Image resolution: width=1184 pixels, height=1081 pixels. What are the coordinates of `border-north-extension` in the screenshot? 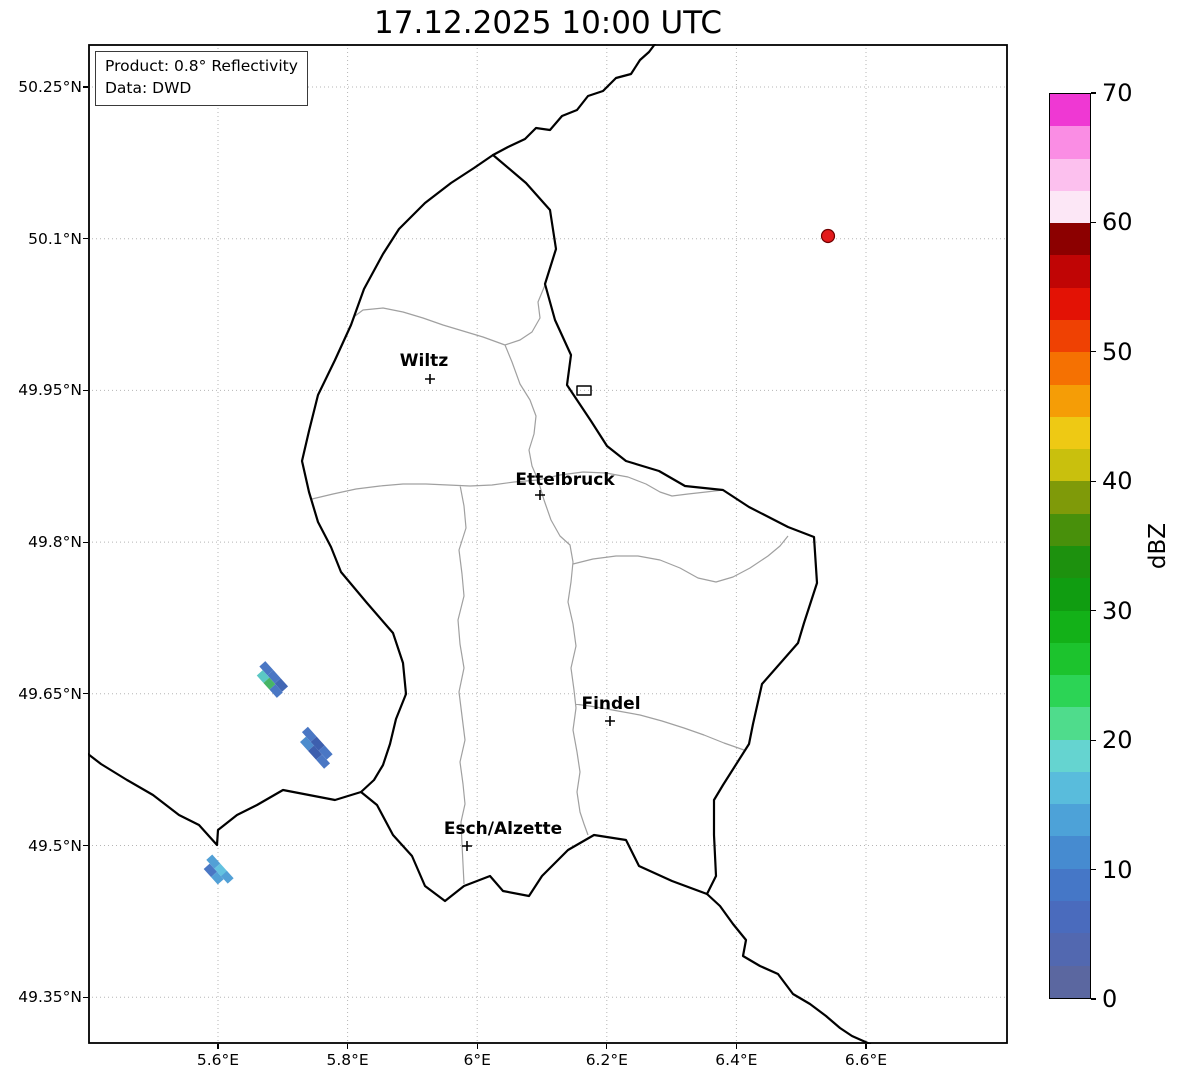 It's located at (574, 100).